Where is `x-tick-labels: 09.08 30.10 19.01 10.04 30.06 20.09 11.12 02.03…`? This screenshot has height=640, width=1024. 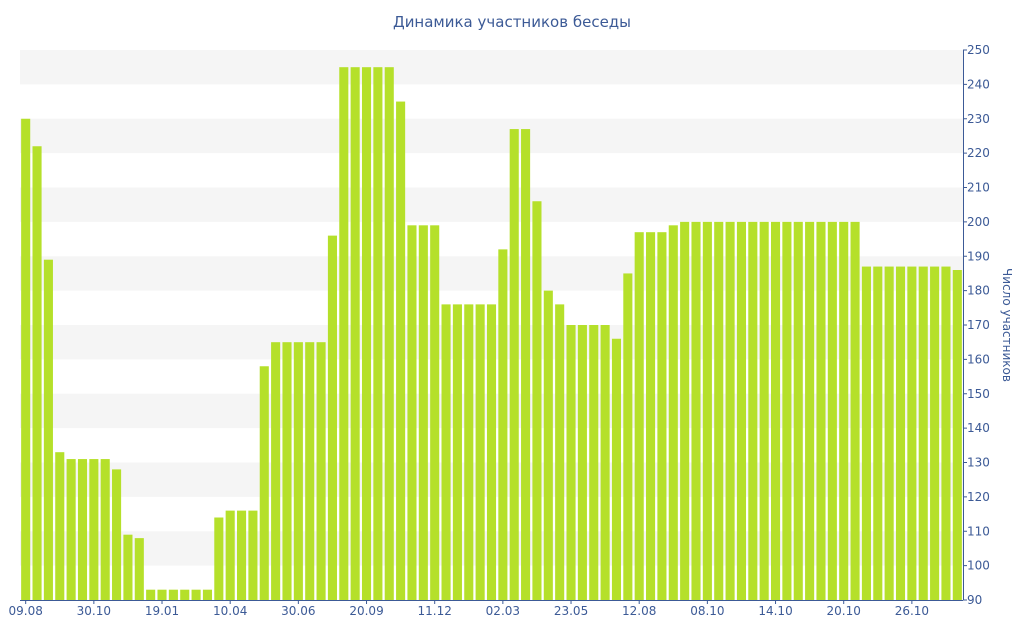 x-tick-labels: 09.08 30.10 19.01 10.04 30.06 20.09 11.12 02.03… is located at coordinates (469, 609).